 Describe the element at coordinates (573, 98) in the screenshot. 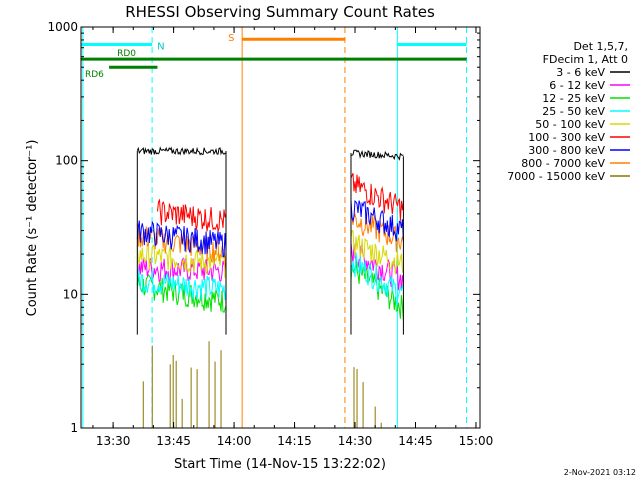

I see `legend-entry-label: 12 - 25 keV` at that location.